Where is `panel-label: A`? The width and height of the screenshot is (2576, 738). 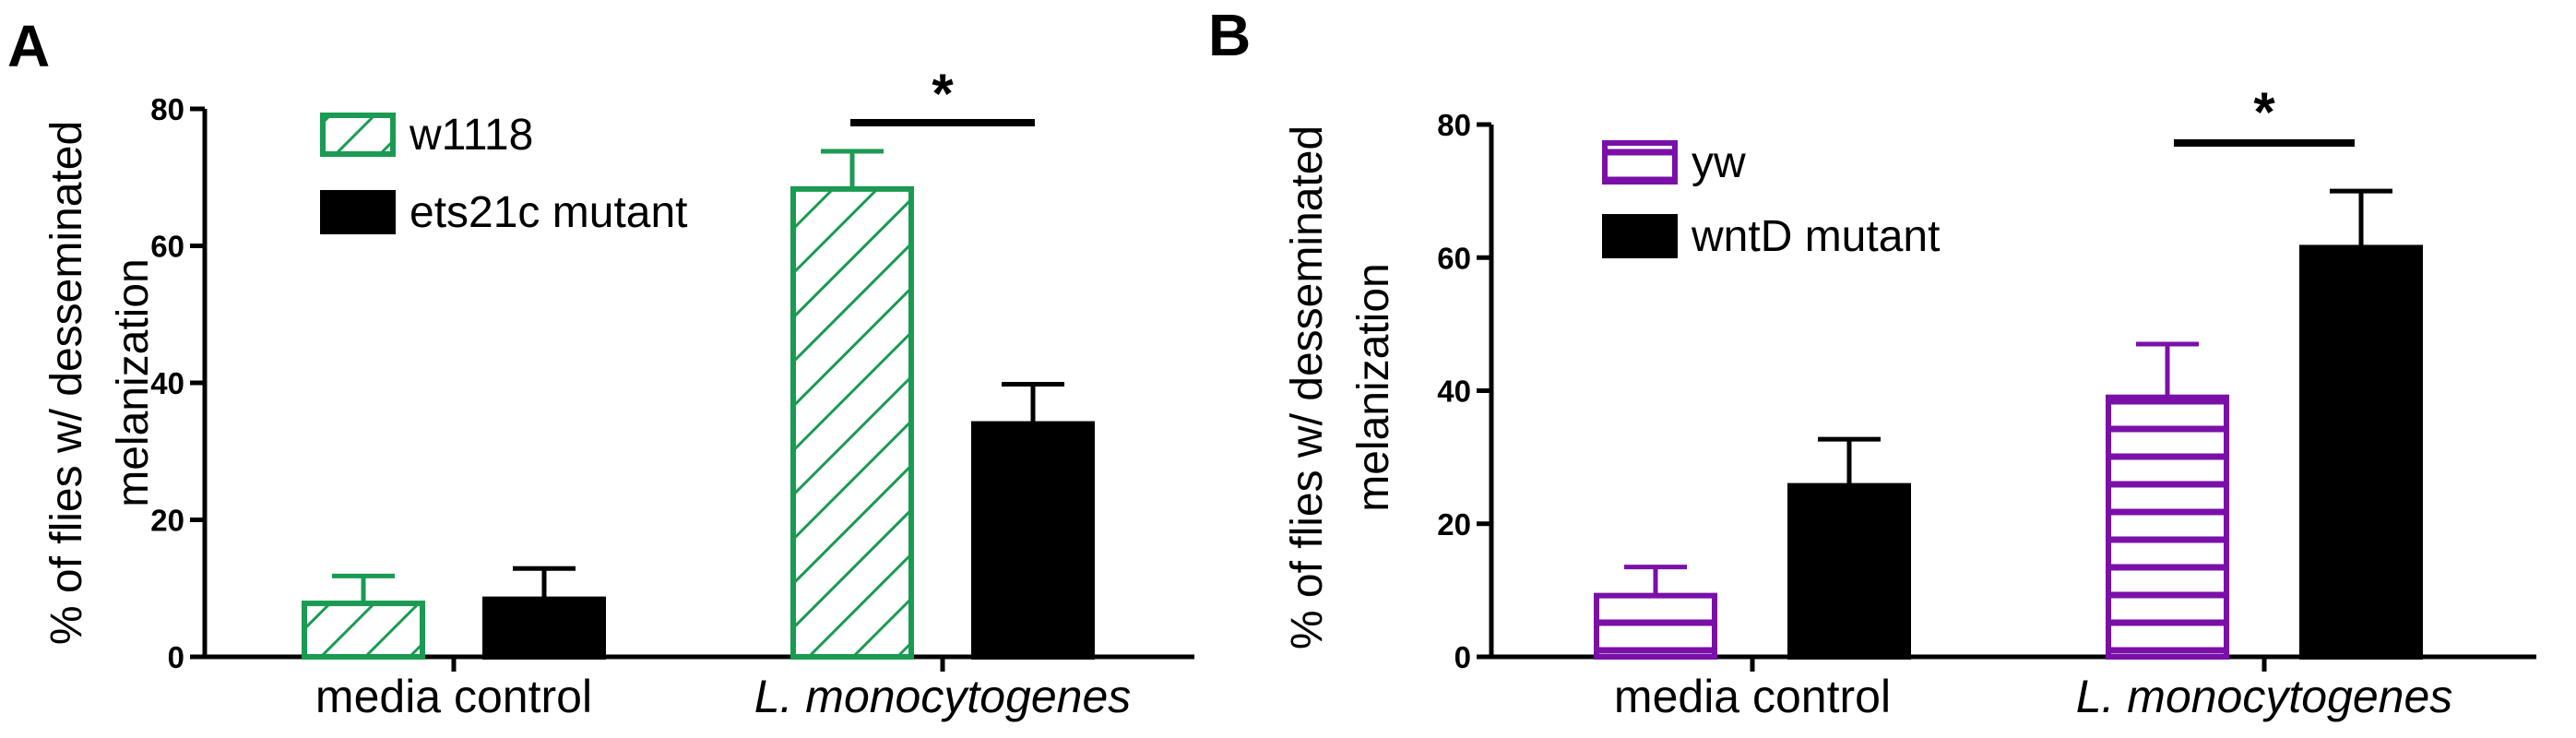 panel-label: A is located at coordinates (29, 46).